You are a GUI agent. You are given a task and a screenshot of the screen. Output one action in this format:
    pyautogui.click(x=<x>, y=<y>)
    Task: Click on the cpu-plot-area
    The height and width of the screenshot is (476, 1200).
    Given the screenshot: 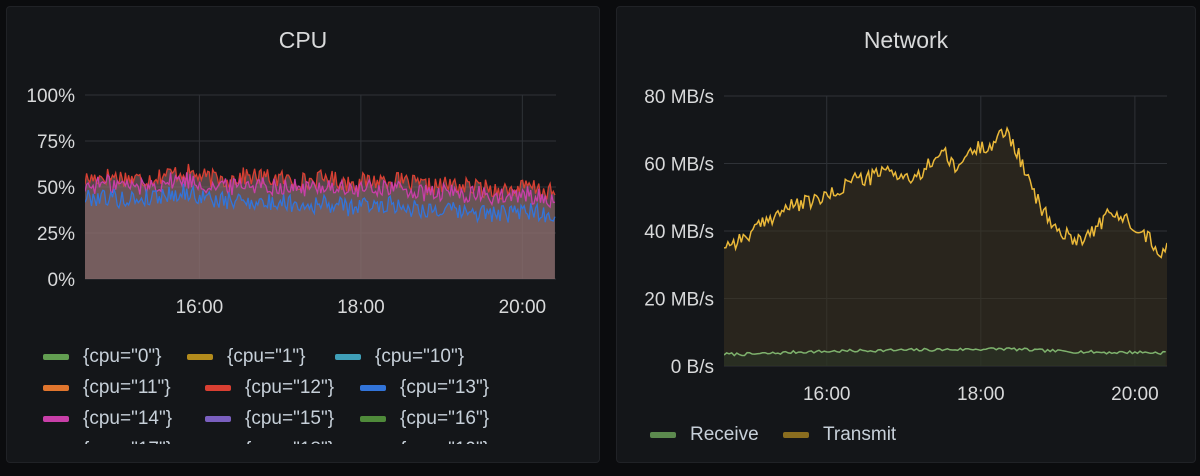 What is the action you would take?
    pyautogui.click(x=320, y=221)
    